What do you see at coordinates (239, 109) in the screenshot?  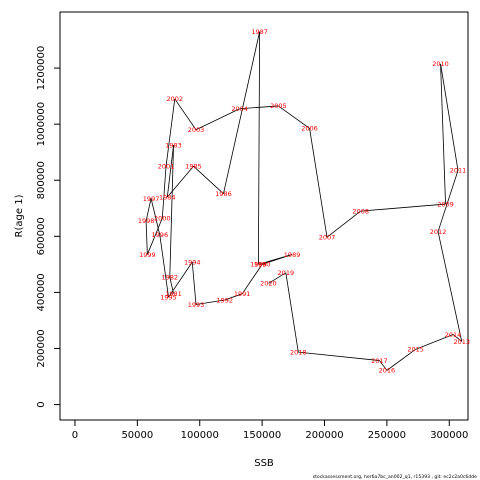 I see `point-label-2004: 2004` at bounding box center [239, 109].